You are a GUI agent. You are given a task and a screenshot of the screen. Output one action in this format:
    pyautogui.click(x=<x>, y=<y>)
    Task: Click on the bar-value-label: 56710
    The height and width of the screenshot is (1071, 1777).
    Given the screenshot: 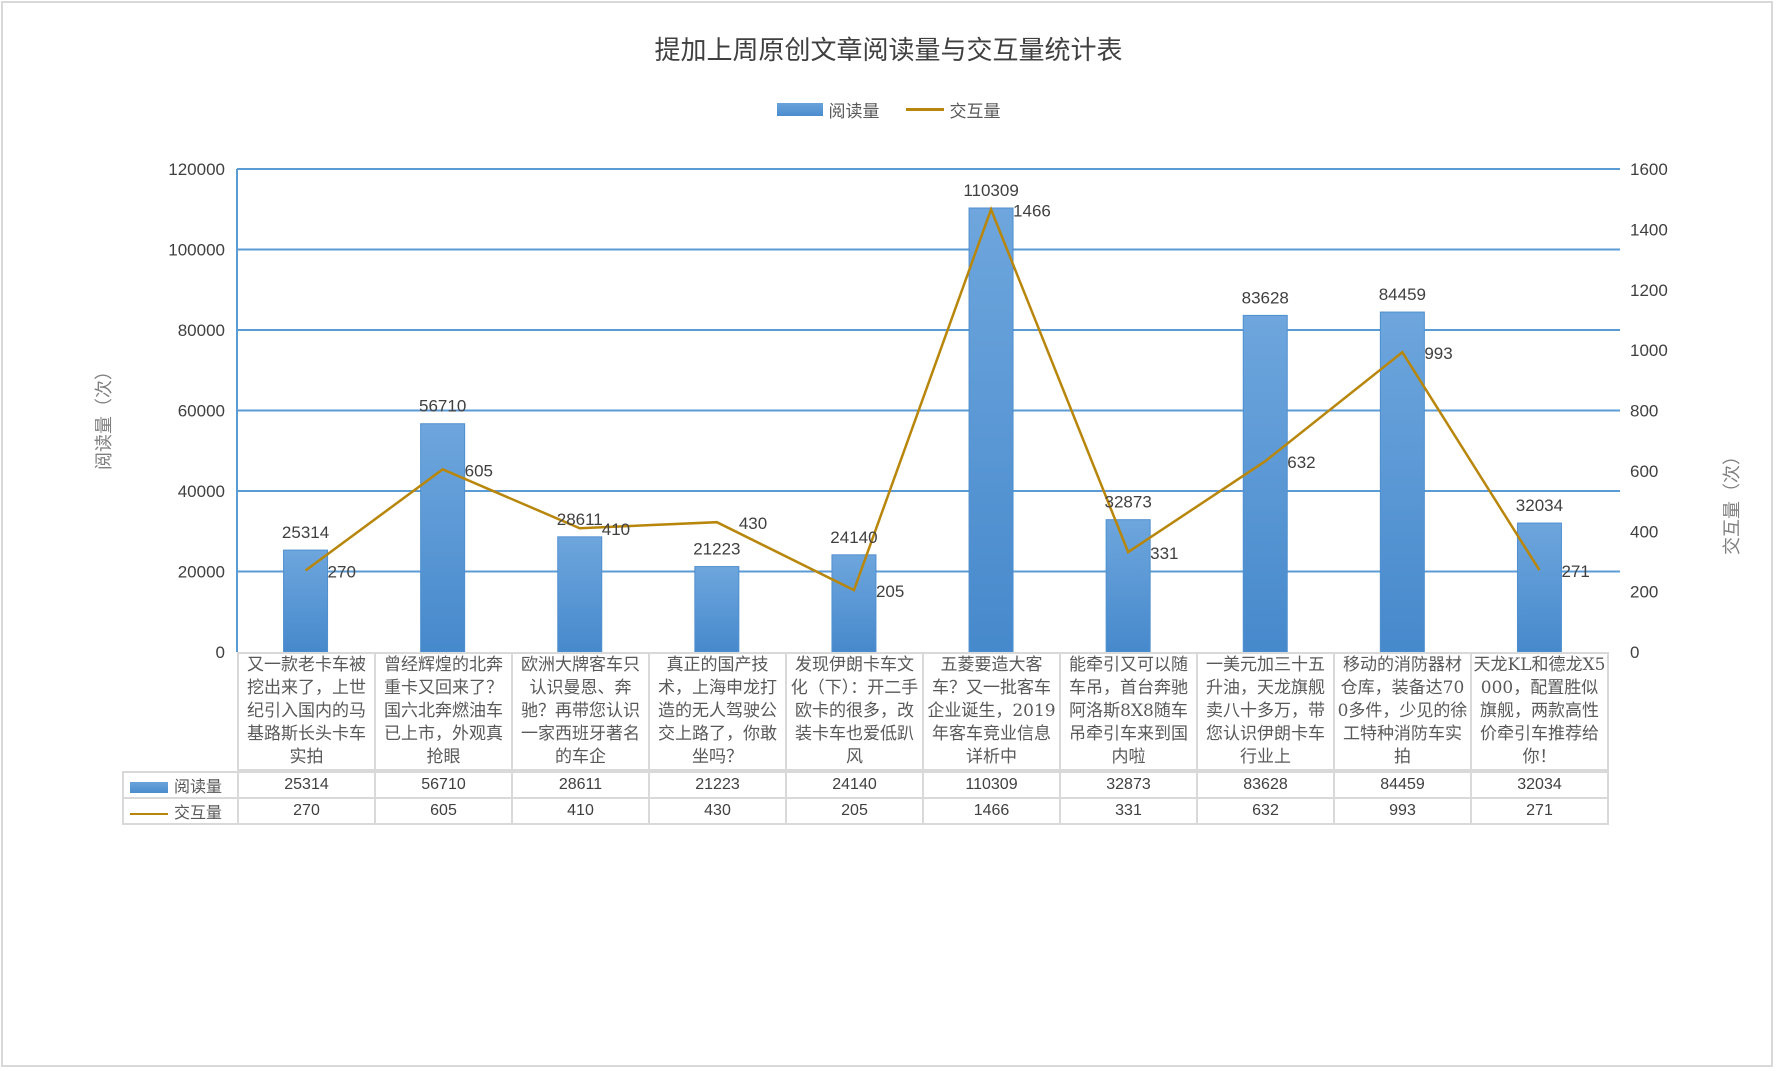 What is the action you would take?
    pyautogui.click(x=442, y=406)
    